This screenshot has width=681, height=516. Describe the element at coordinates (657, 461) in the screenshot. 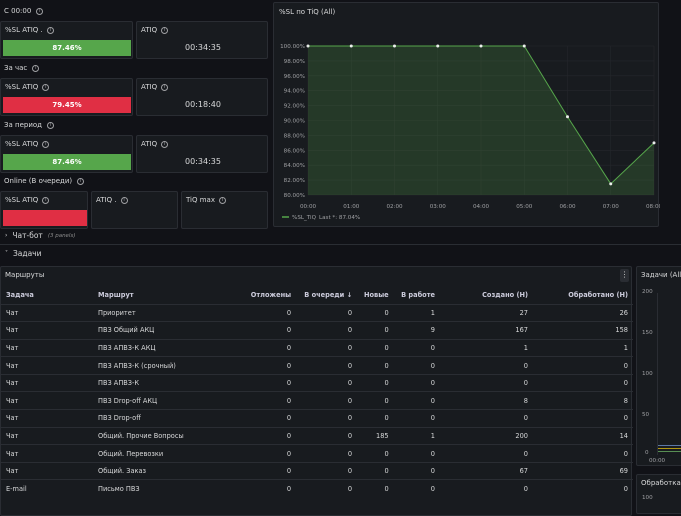

I see `x-tick: 00:00` at that location.